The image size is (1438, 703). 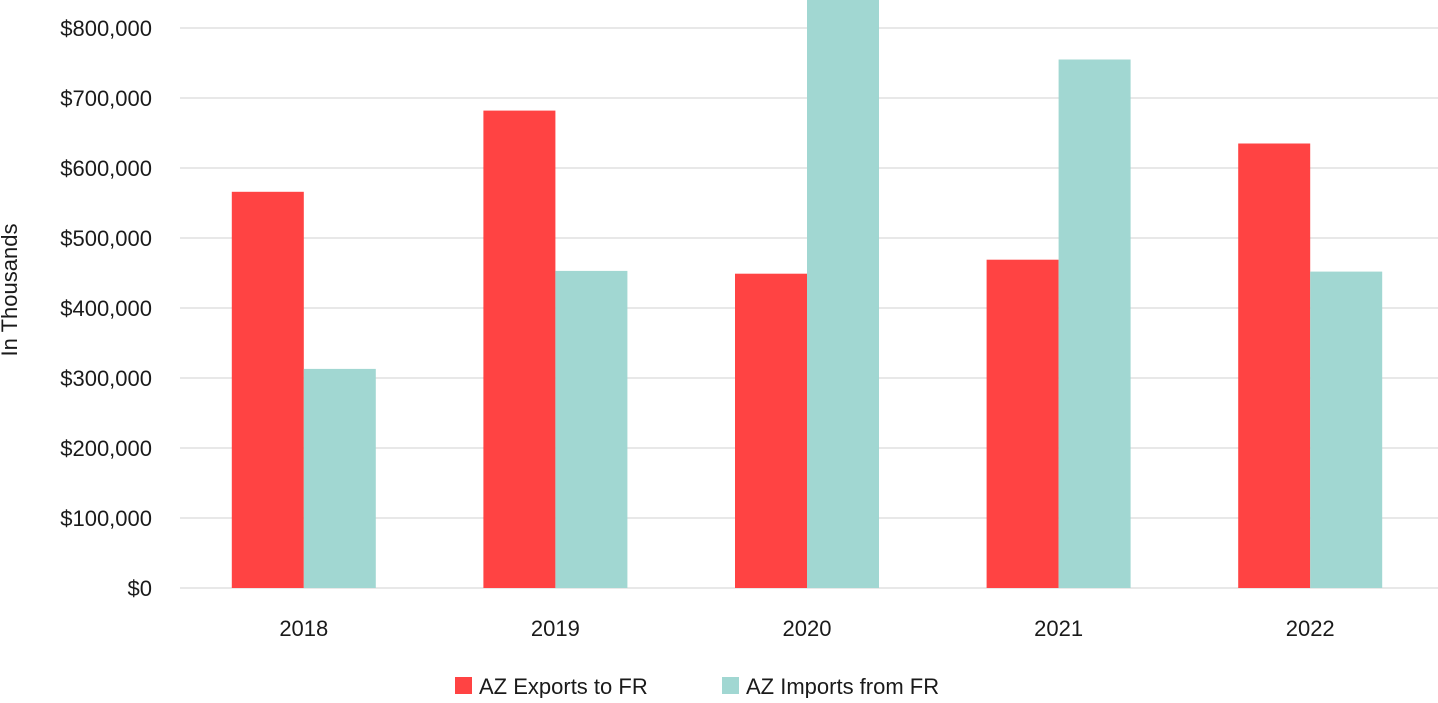 I want to click on x-tick-label: 2021, so click(x=1058, y=628).